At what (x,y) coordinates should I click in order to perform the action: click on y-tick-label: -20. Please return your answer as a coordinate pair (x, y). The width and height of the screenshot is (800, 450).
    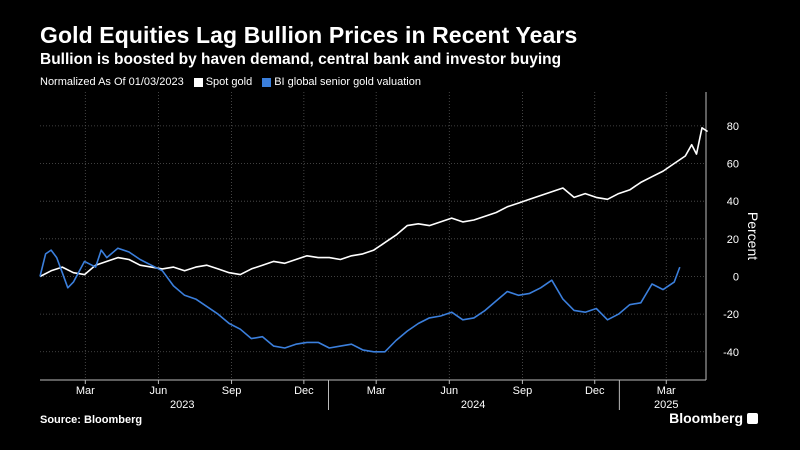
    Looking at the image, I should click on (731, 315).